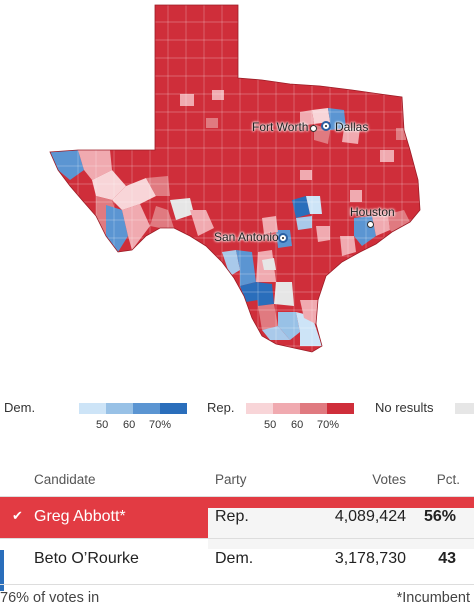  Describe the element at coordinates (86, 558) in the screenshot. I see `candidate-name: Beto O’Rourke` at that location.